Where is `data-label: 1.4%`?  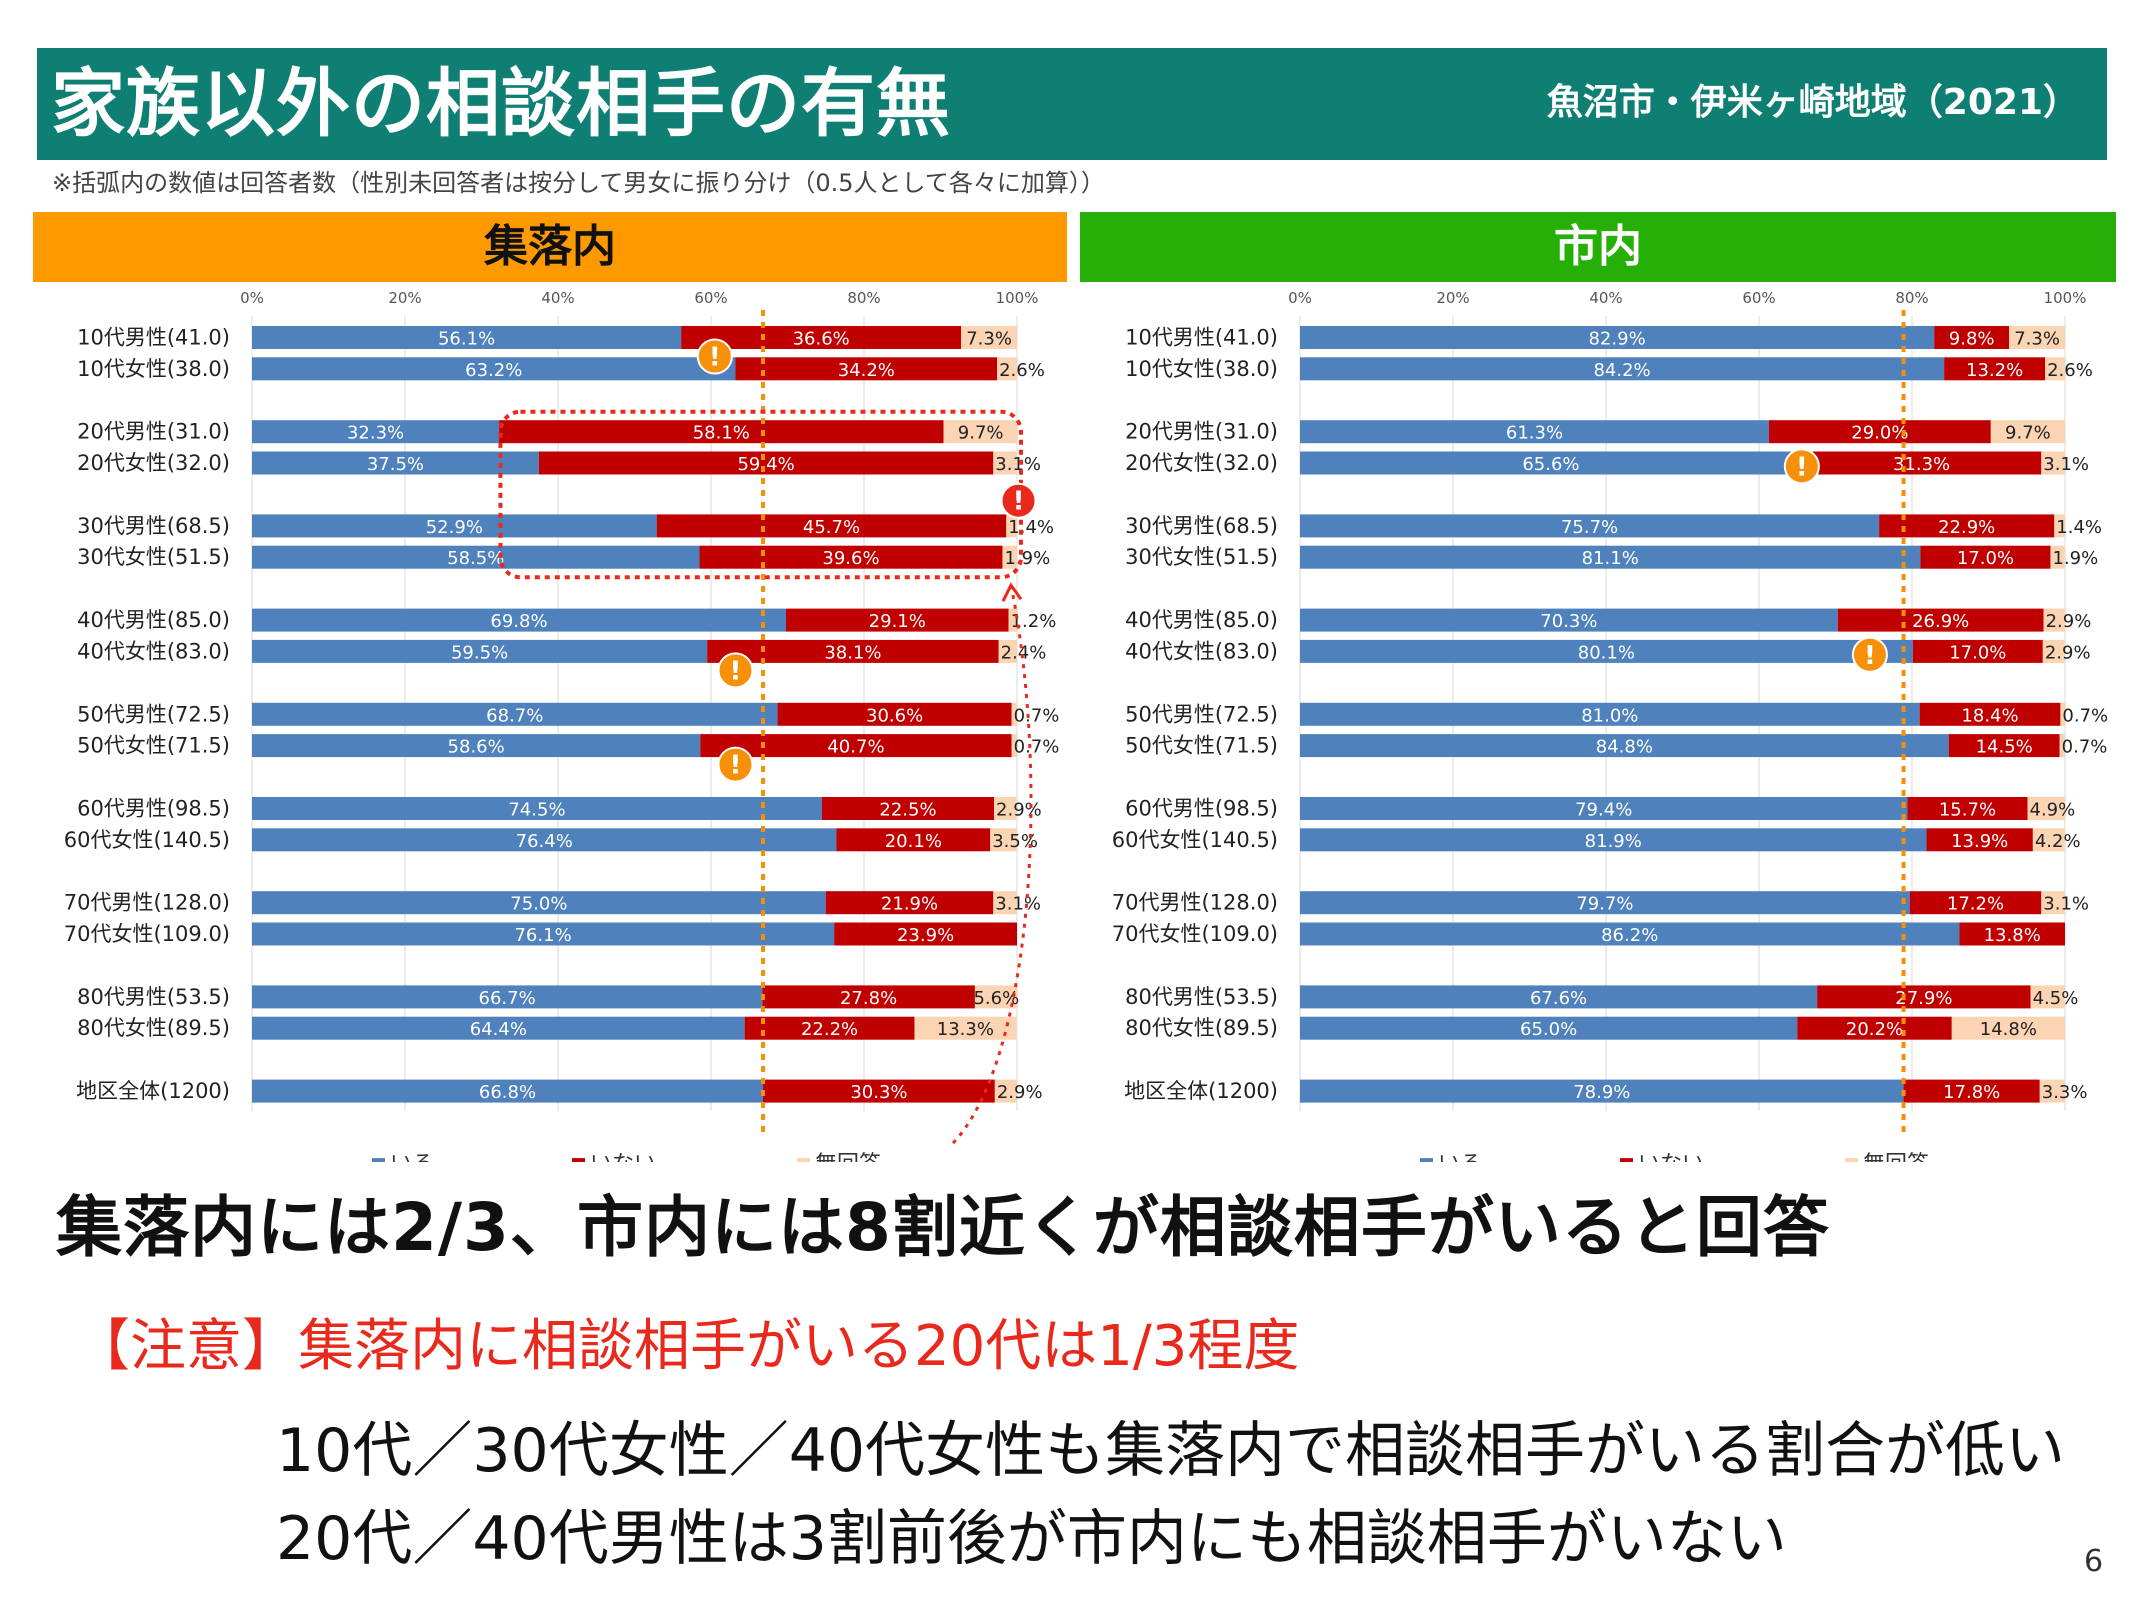
data-label: 1.4% is located at coordinates (2079, 527).